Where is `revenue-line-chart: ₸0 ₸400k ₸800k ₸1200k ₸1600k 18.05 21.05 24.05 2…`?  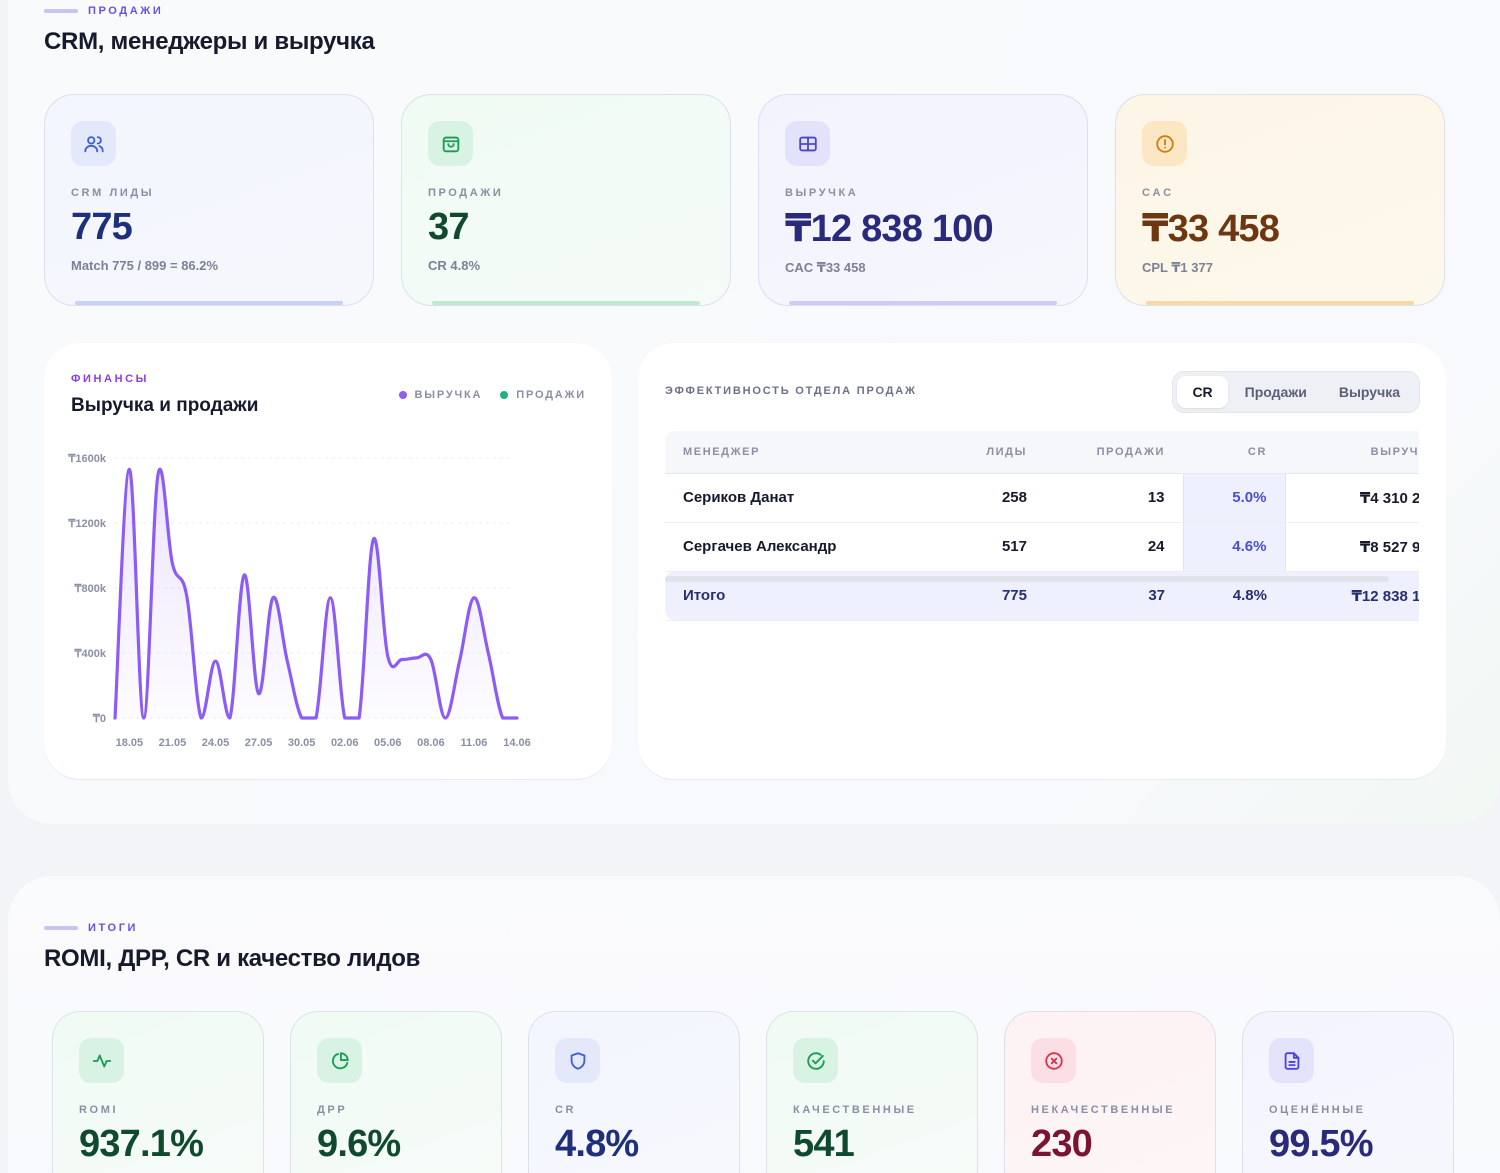 revenue-line-chart: ₸0 ₸400k ₸800k ₸1200k ₸1600k 18.05 21.05 24.05 2… is located at coordinates (299, 601).